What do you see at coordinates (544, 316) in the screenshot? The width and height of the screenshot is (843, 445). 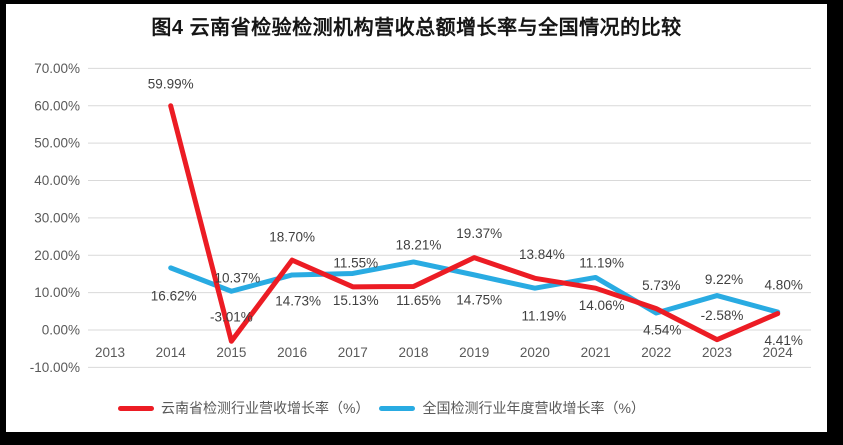 I see `data-label-national: 11.19%` at bounding box center [544, 316].